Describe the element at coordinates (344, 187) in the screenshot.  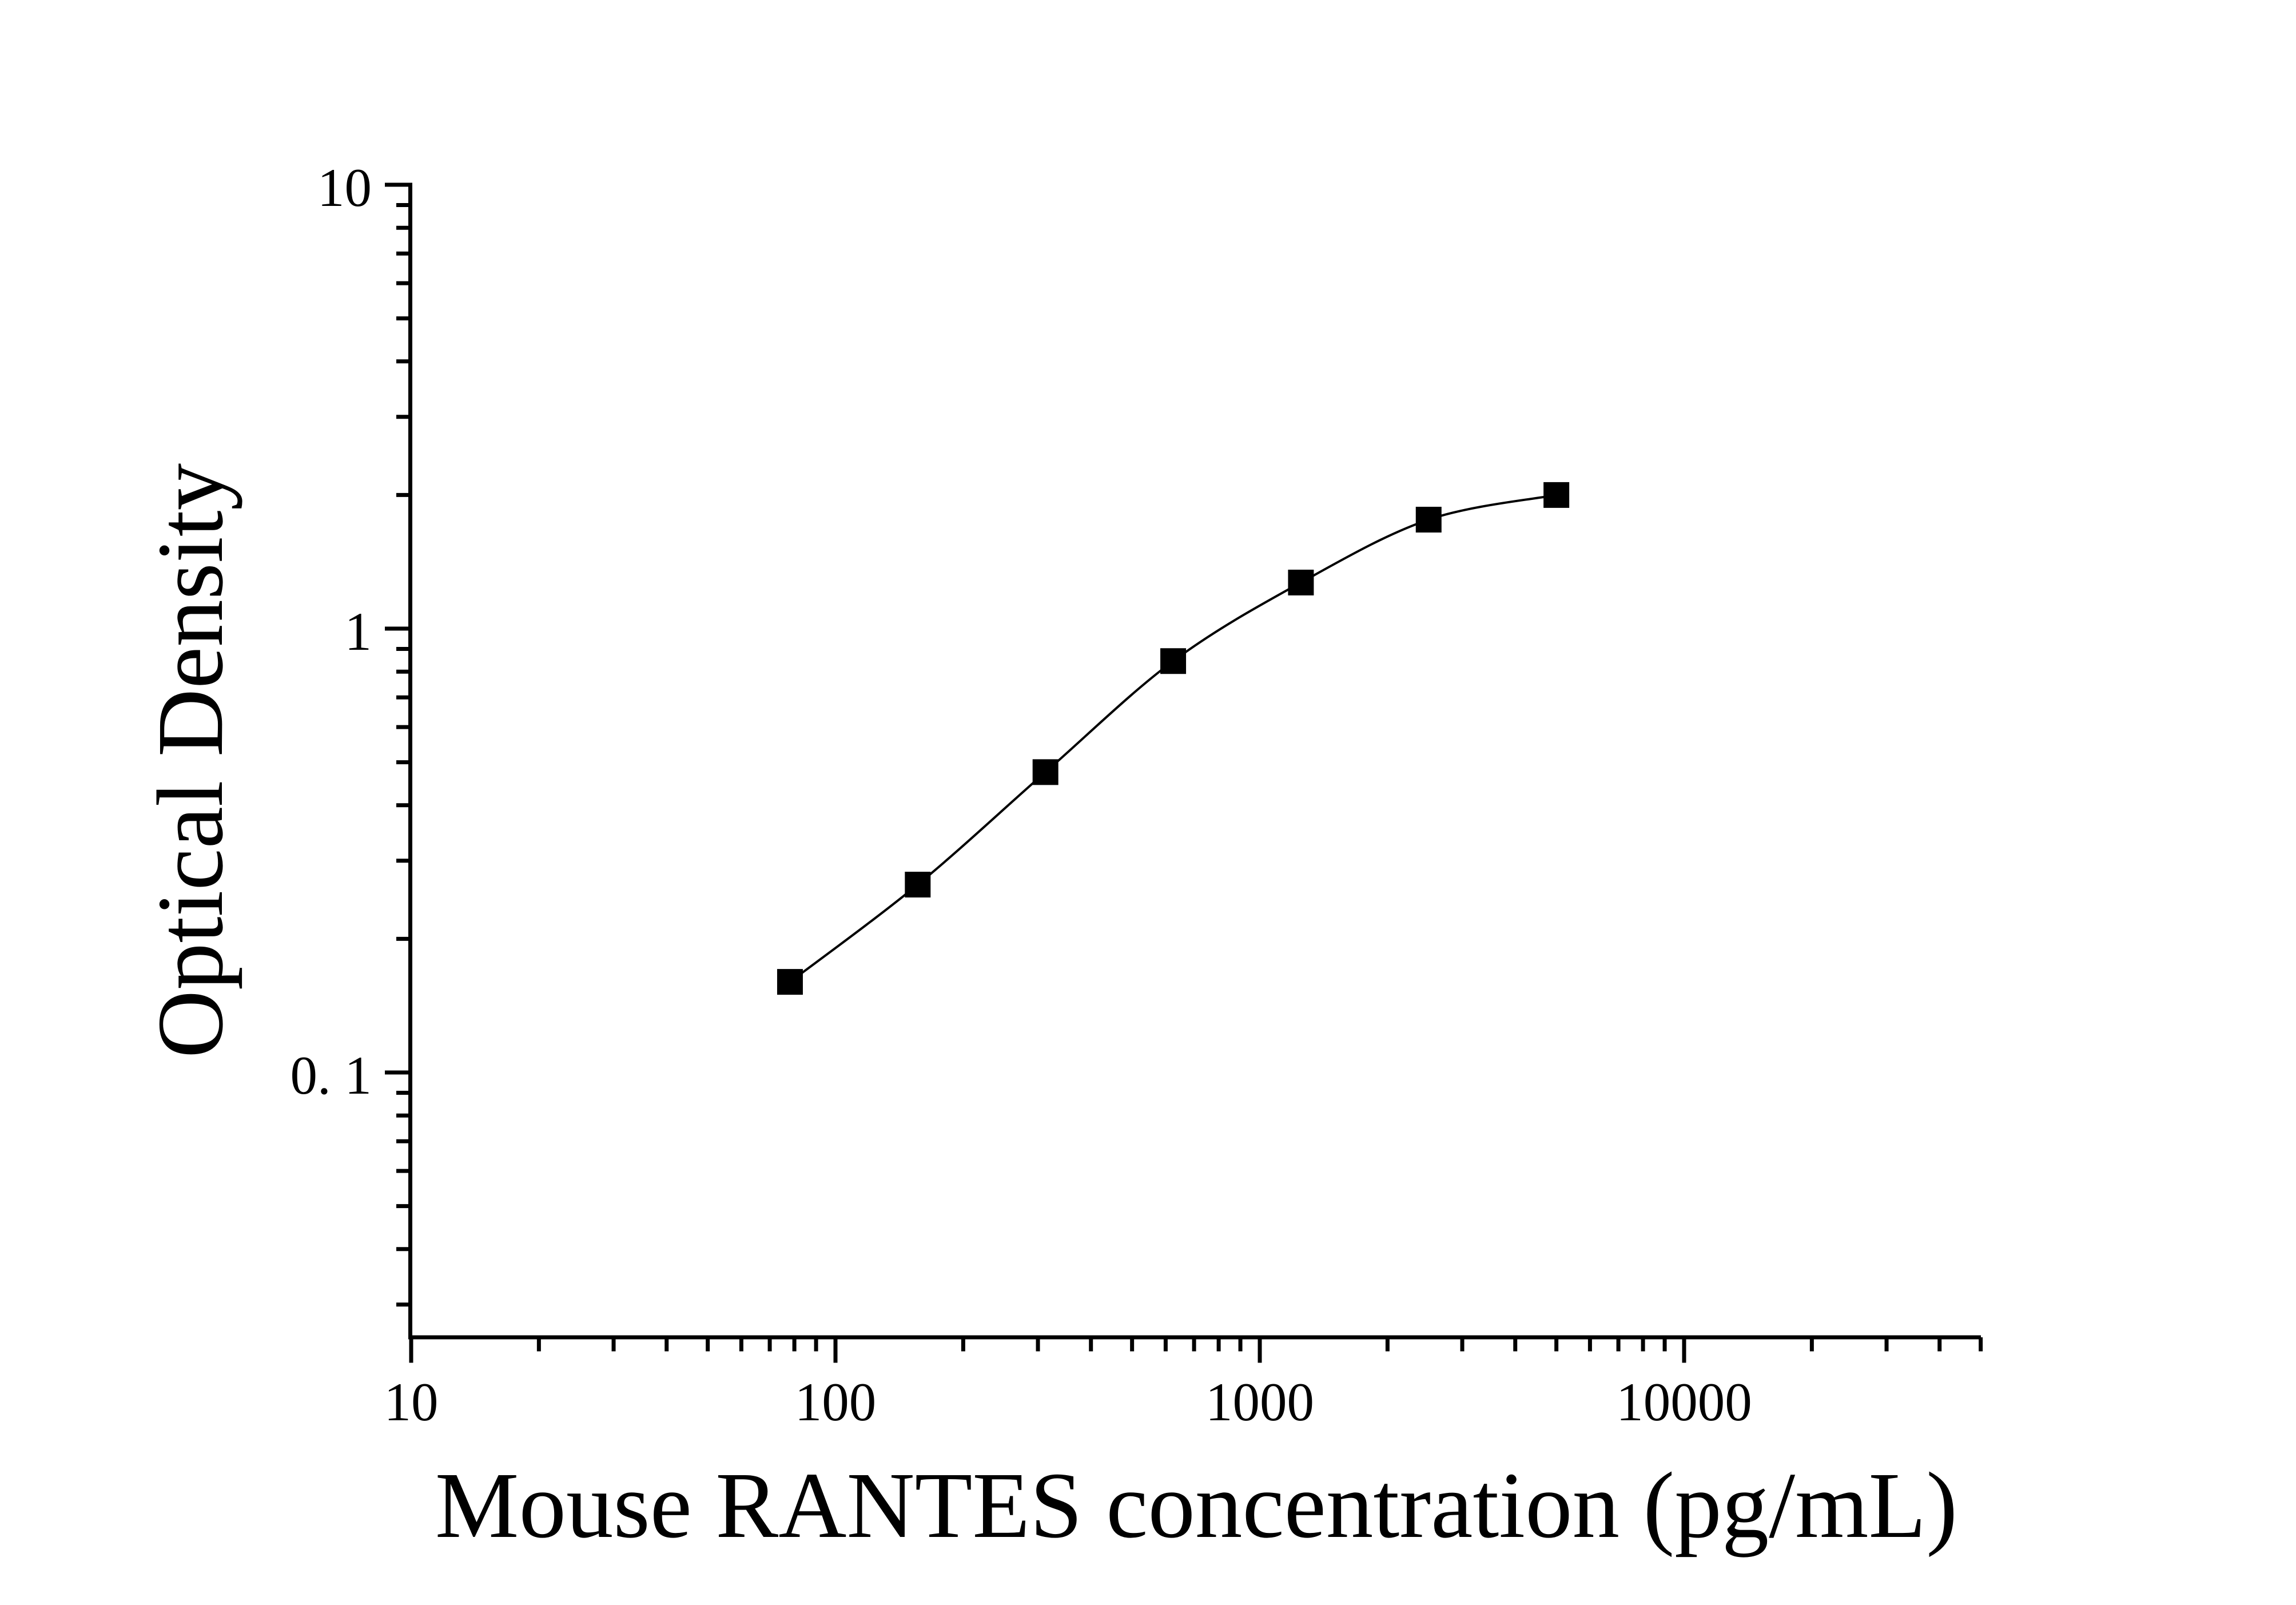
I see `y-axis-tick-label: 10` at that location.